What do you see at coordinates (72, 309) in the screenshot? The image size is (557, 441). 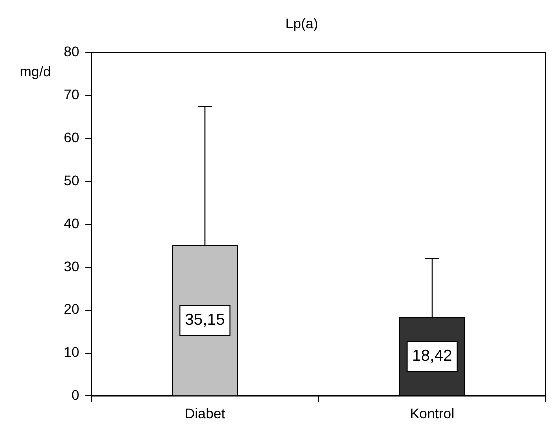 I see `y-tick-label: 20` at bounding box center [72, 309].